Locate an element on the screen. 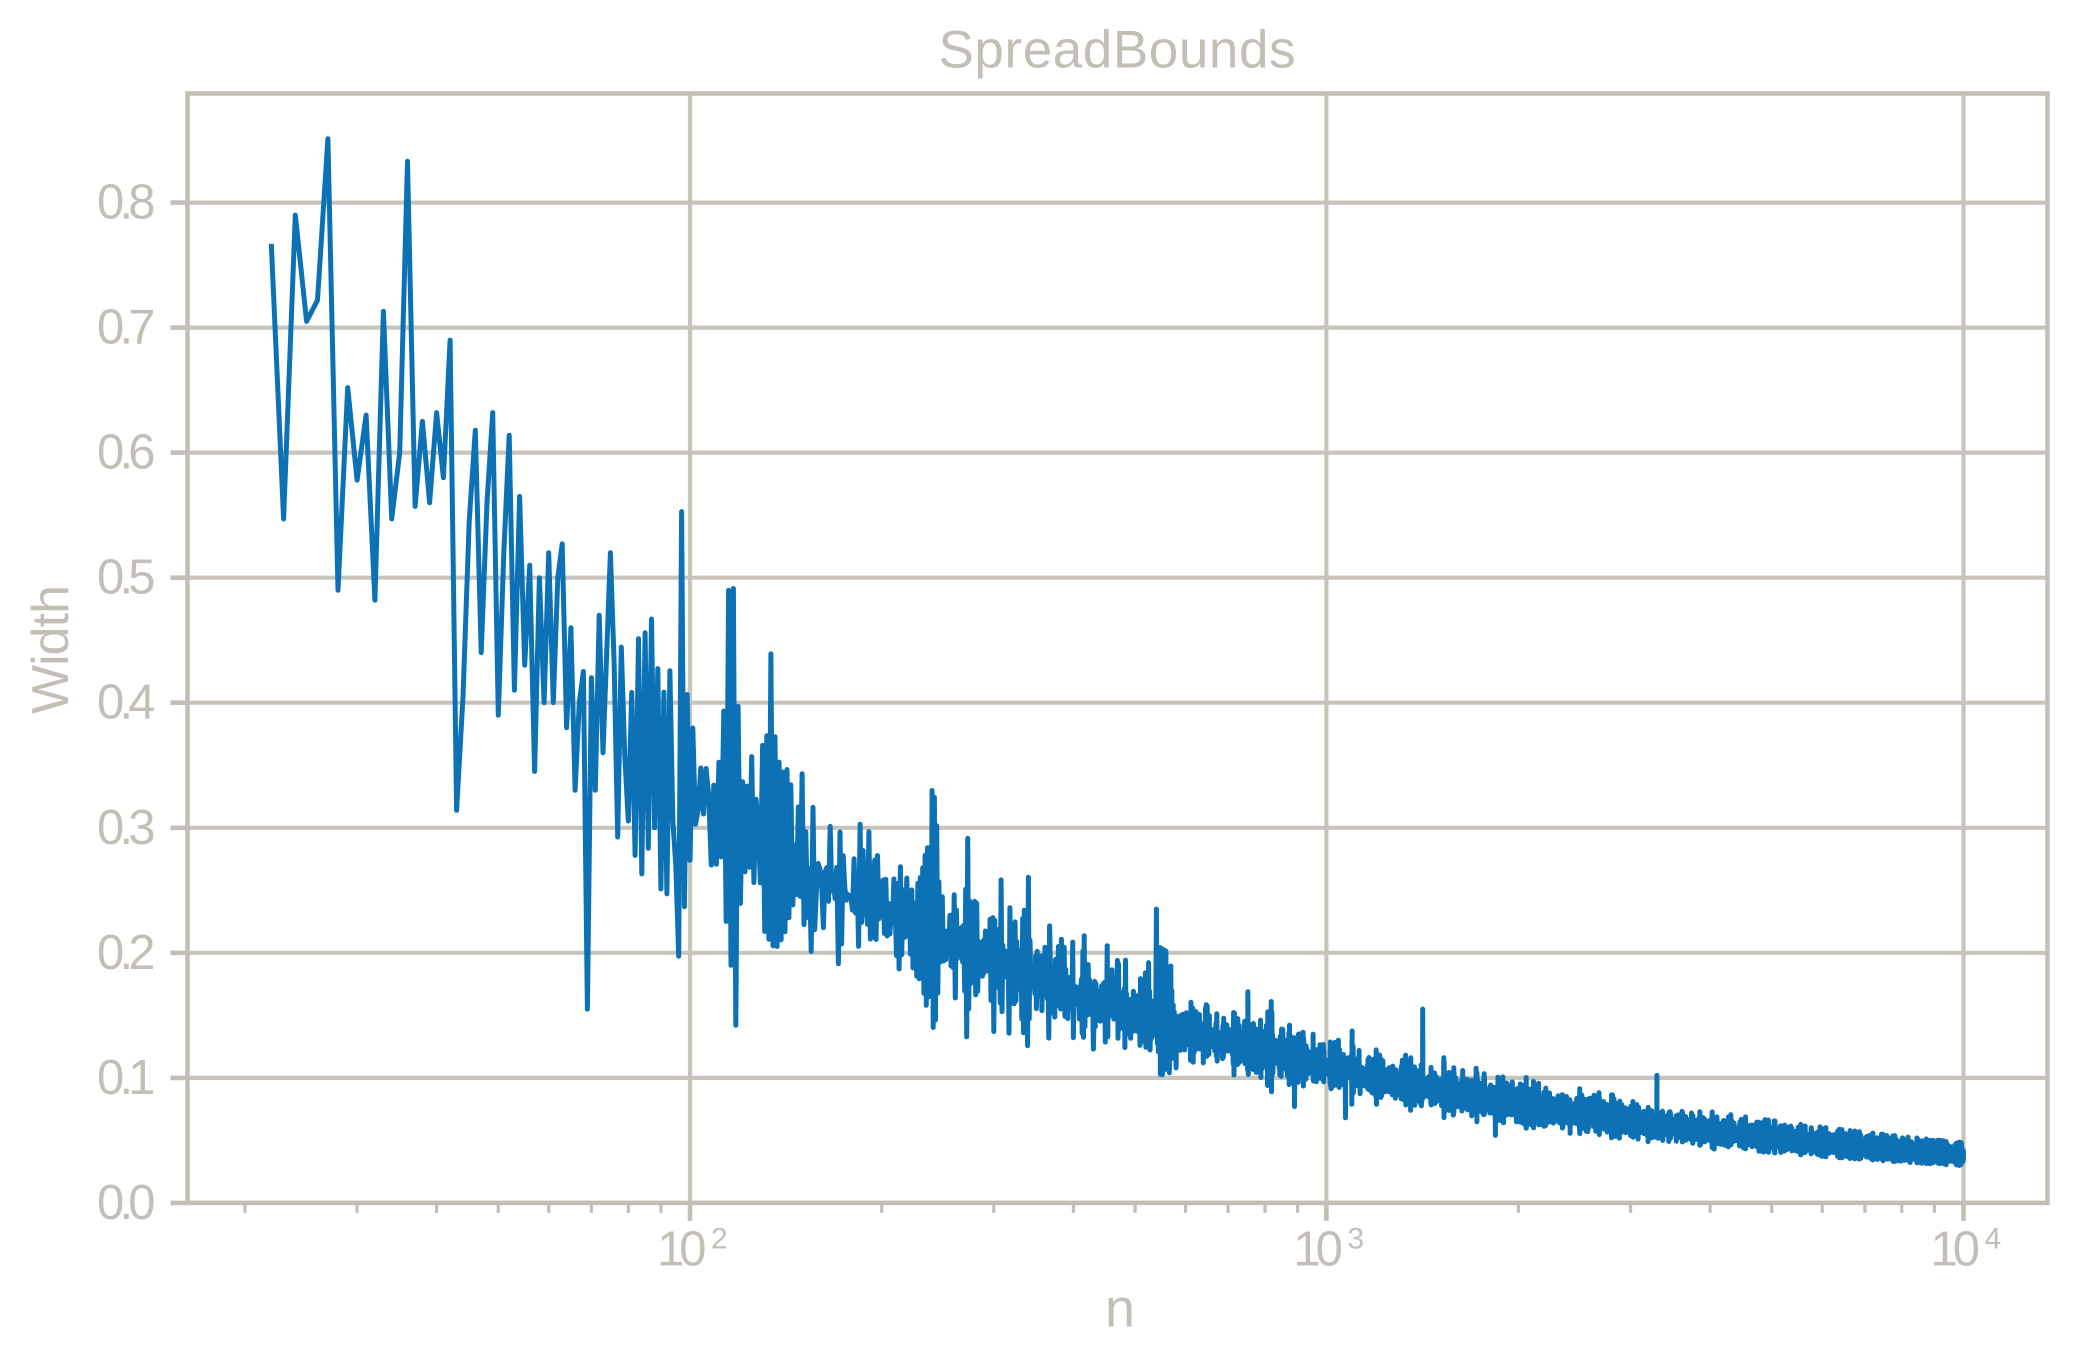  svg-text: 0.3 is located at coordinates (126, 828).